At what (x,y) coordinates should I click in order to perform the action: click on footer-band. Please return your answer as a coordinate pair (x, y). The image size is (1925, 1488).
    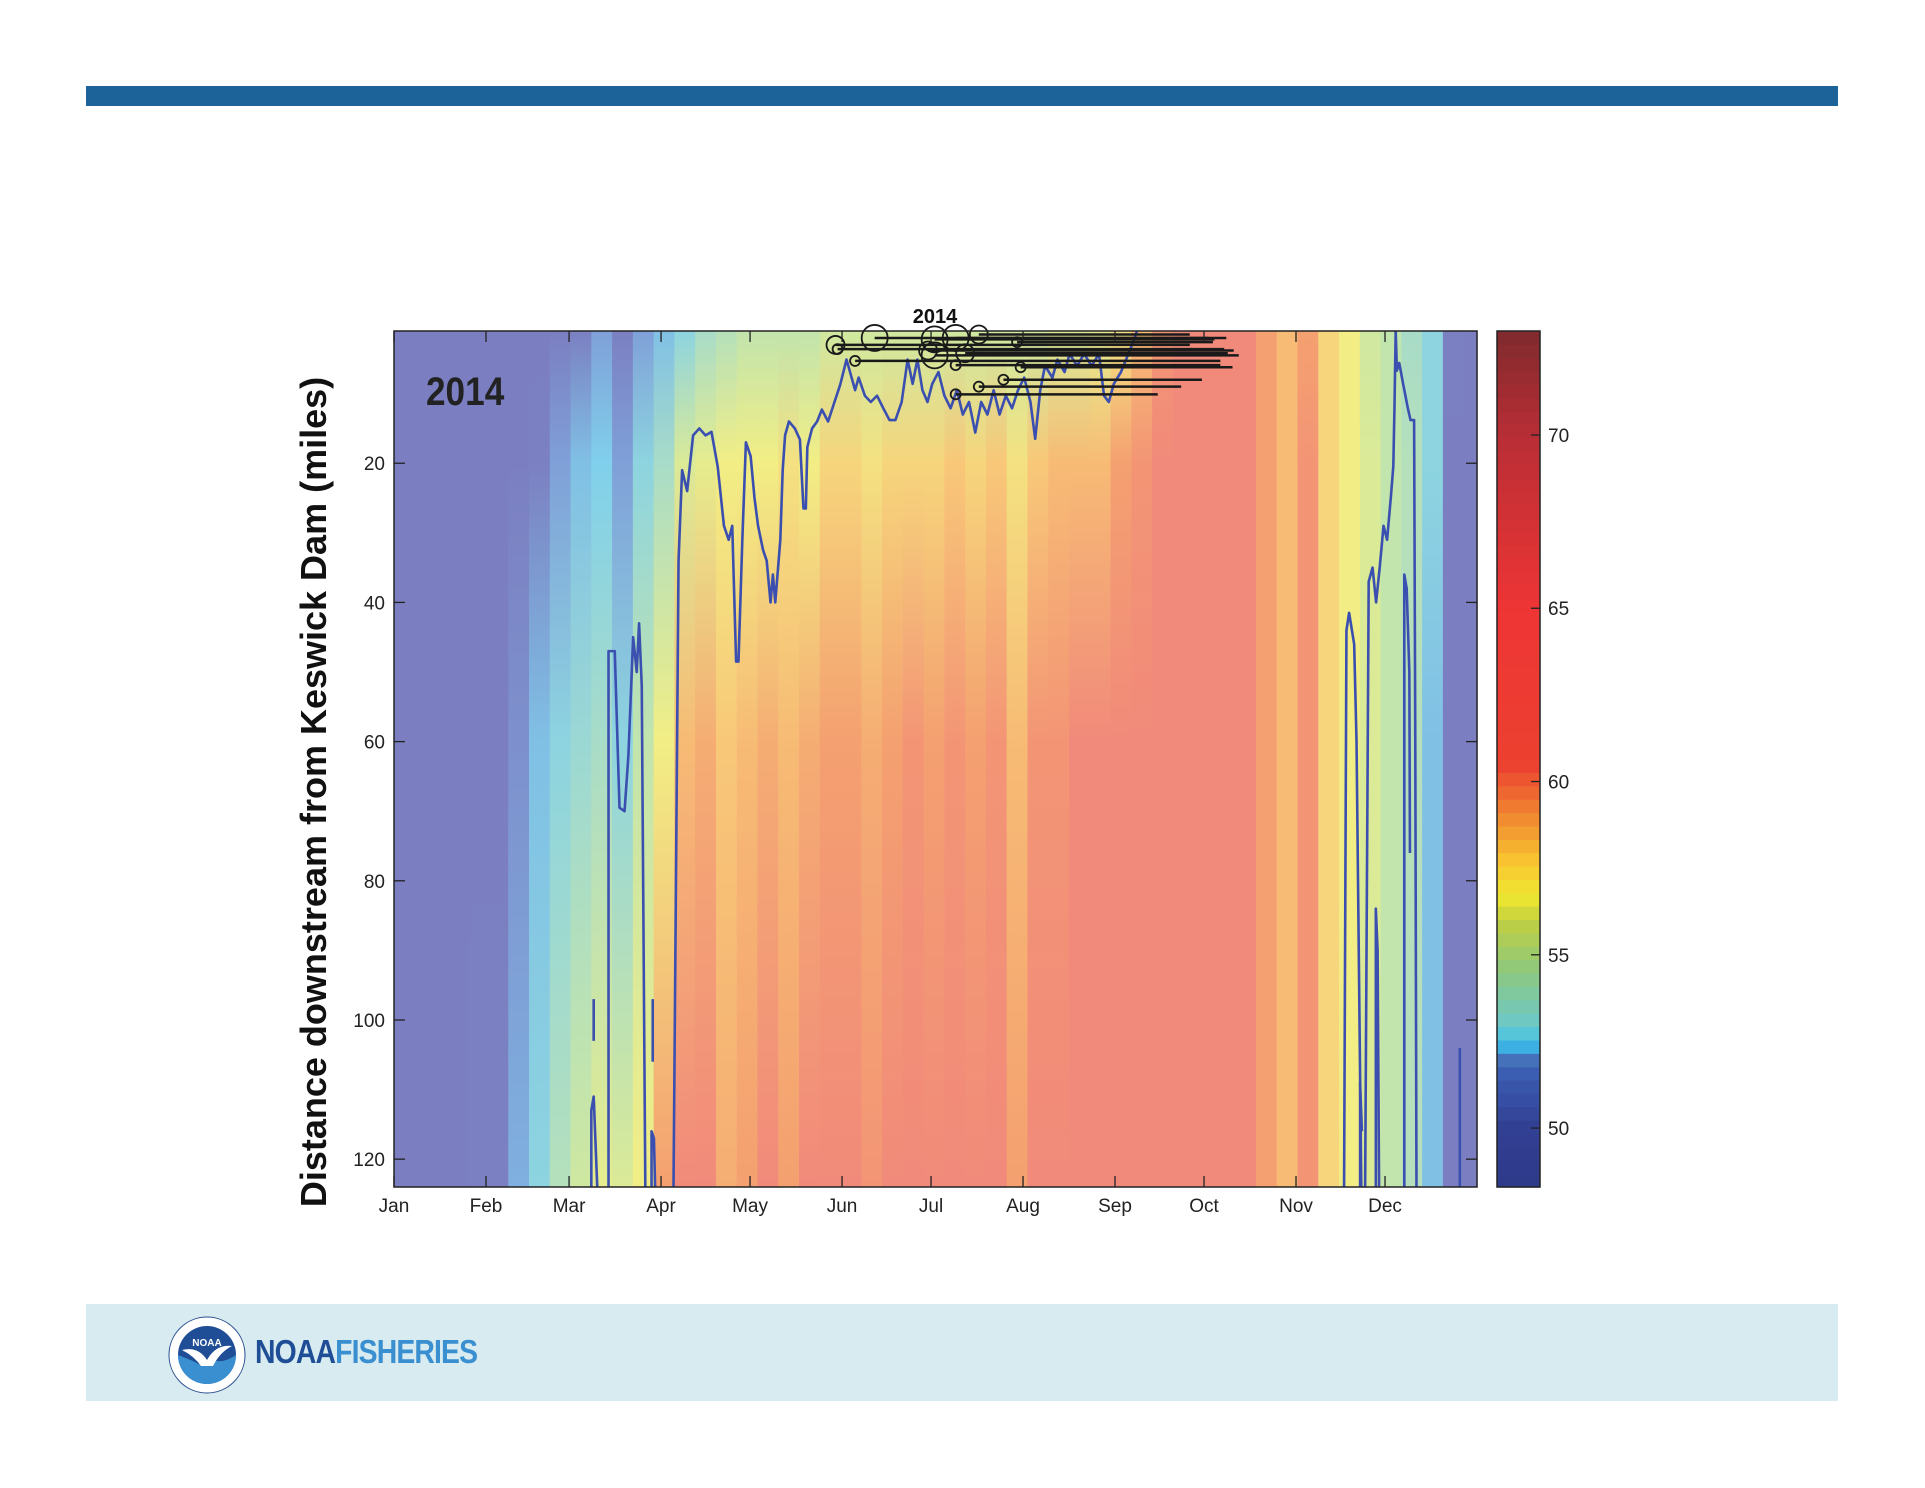
    Looking at the image, I should click on (962, 1352).